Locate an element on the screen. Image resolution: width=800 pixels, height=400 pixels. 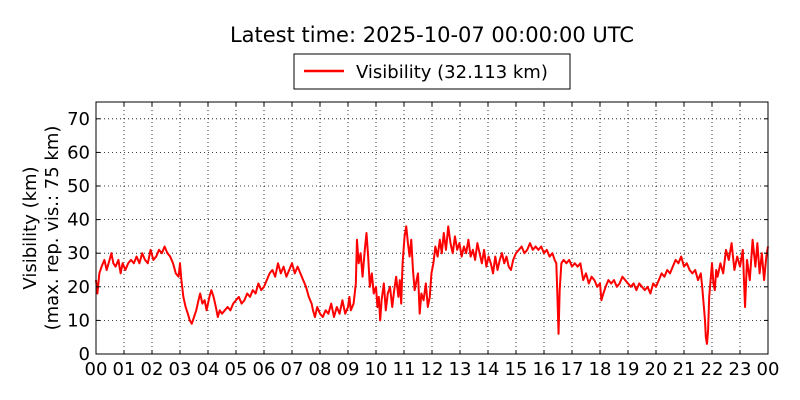
x-tick-label: 13 is located at coordinates (460, 369).